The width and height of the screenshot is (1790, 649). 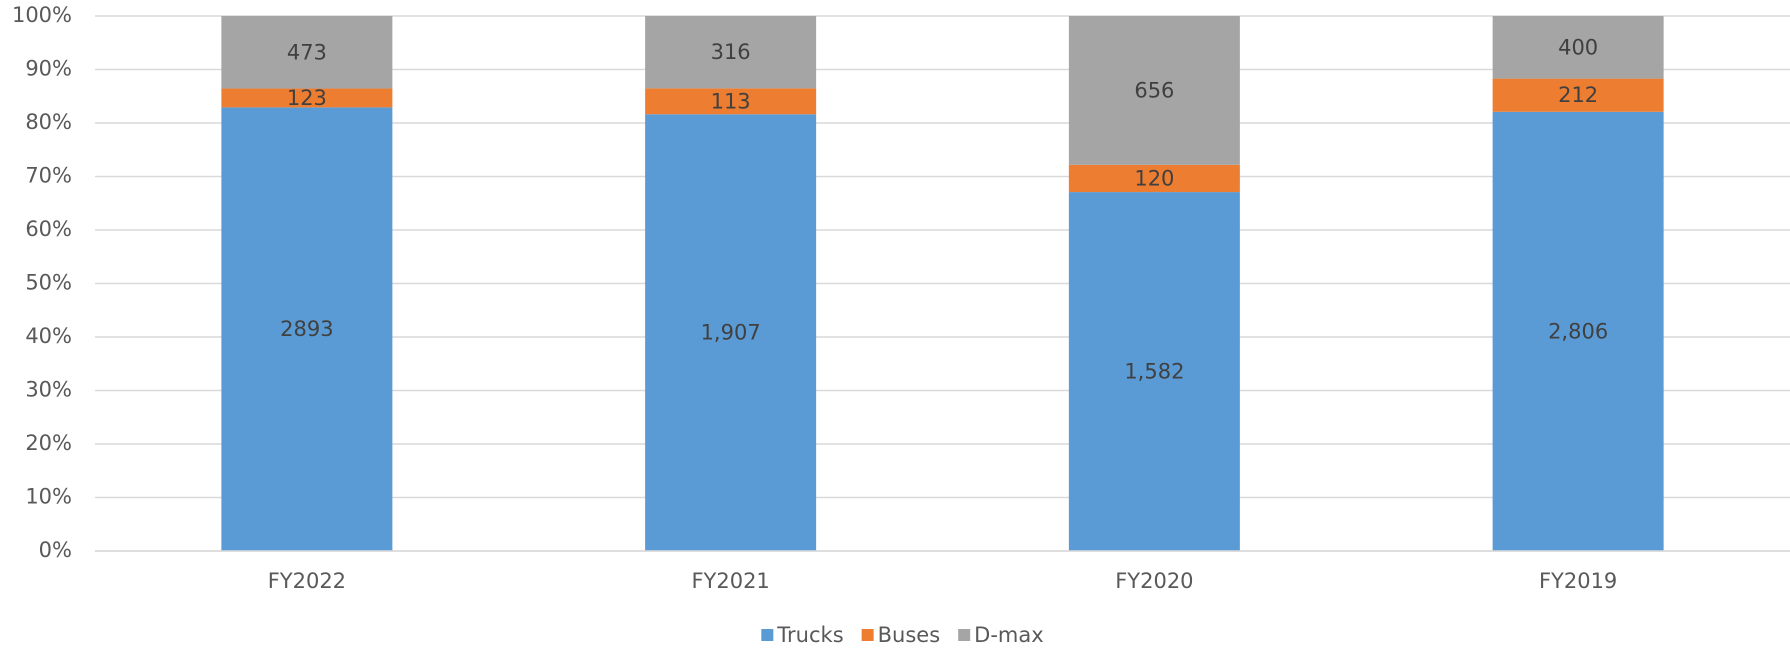 I want to click on data-label: 2893, so click(x=306, y=329).